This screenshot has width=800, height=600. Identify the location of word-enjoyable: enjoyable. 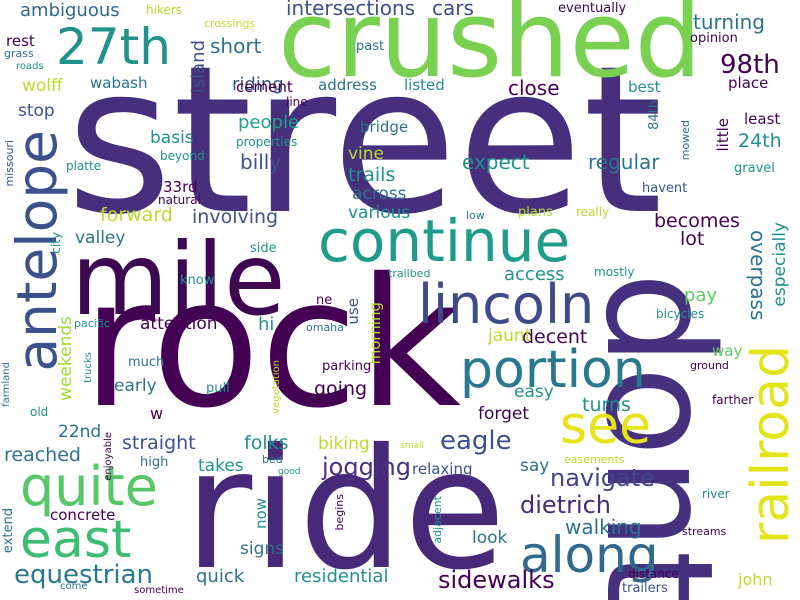
(109, 456).